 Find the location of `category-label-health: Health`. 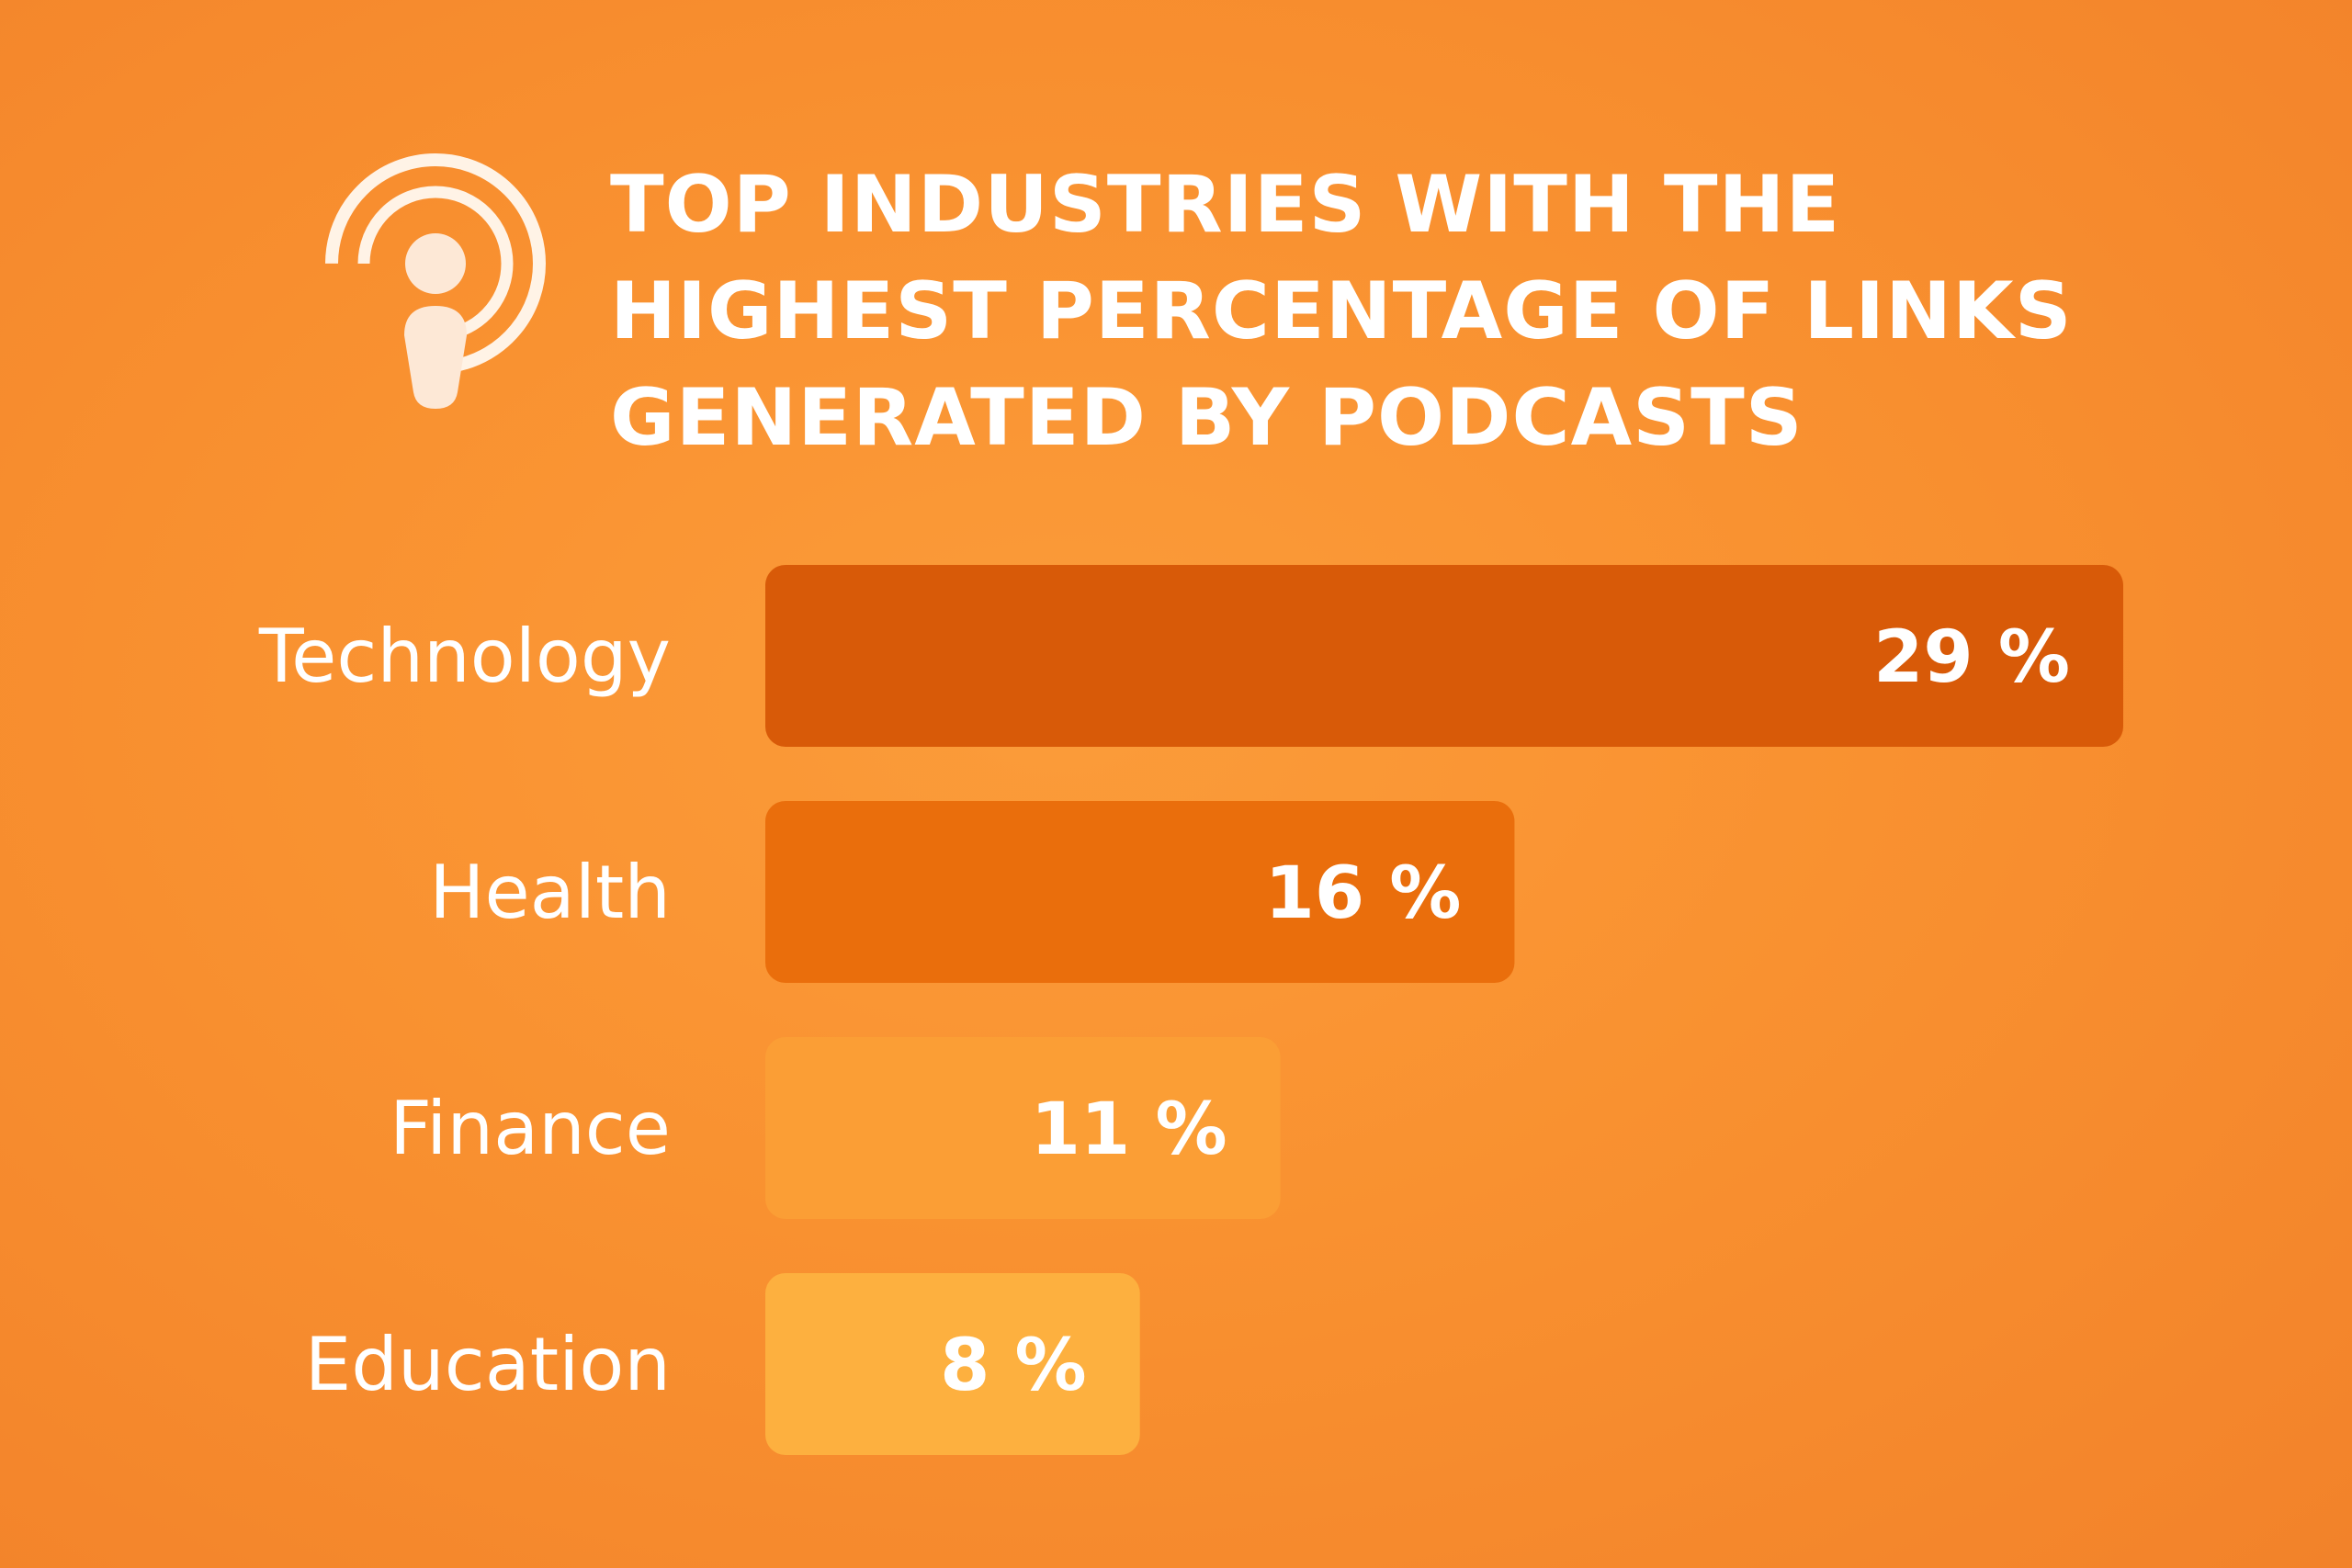

category-label-health: Health is located at coordinates (550, 893).